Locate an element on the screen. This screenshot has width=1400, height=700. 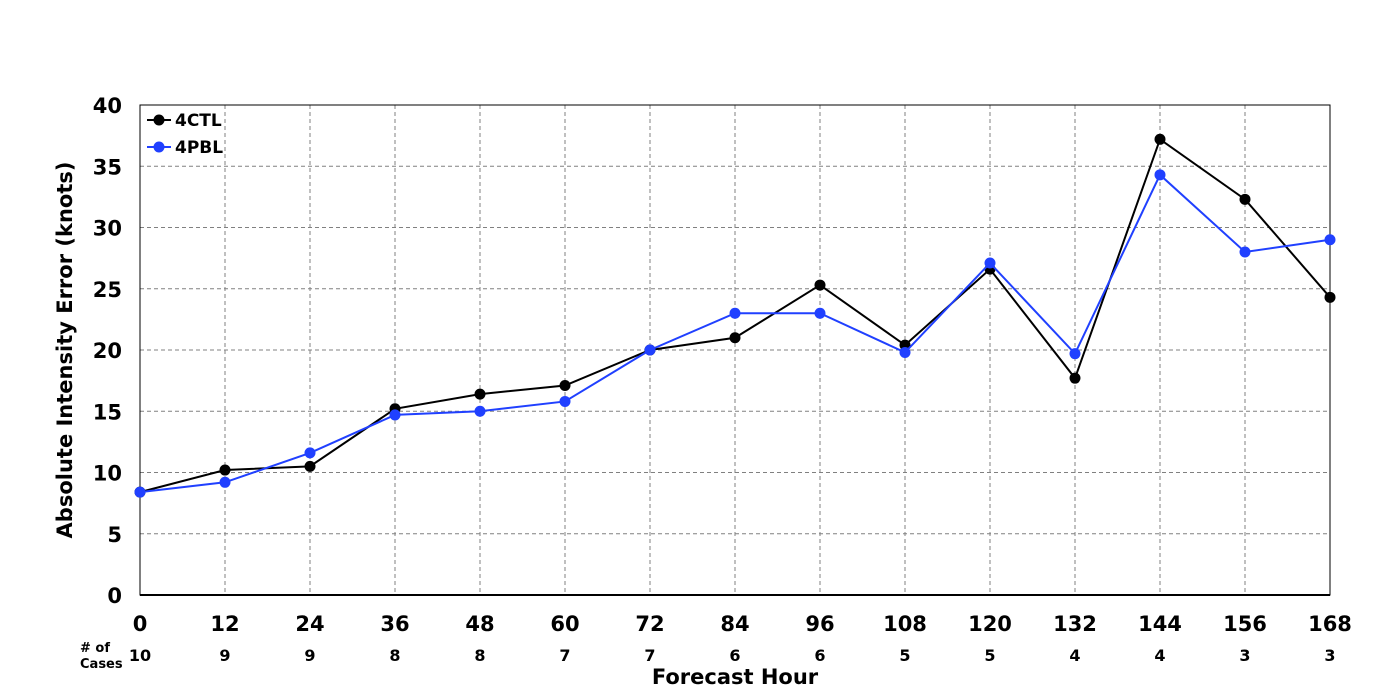
x-tick-label: 36 is located at coordinates (394, 624).